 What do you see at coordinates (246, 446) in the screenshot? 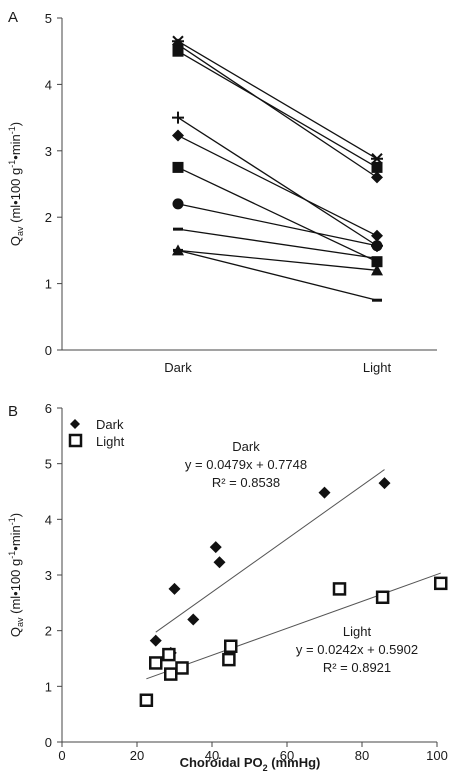
I see `dark-fit-series-label: Dark` at bounding box center [246, 446].